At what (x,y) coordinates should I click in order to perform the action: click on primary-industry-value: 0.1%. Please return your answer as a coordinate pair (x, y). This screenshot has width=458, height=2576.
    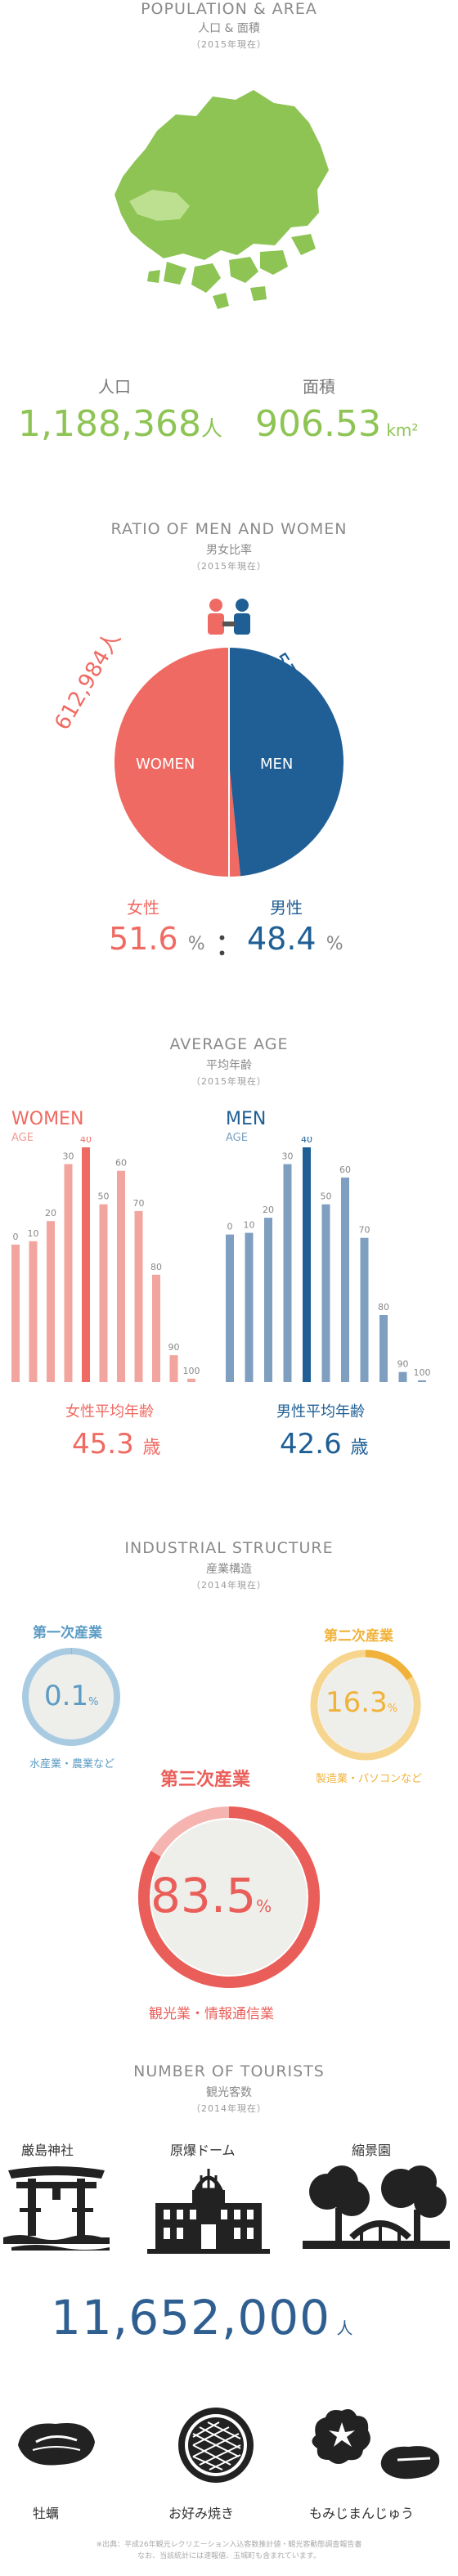
    Looking at the image, I should click on (71, 1696).